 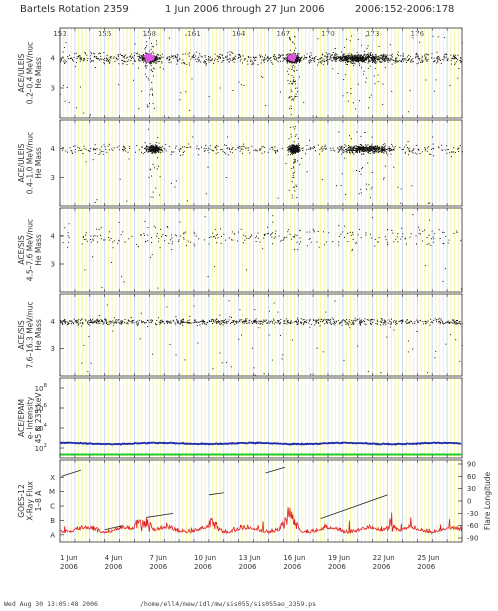 I want to click on highlight-point, so click(x=293, y=56).